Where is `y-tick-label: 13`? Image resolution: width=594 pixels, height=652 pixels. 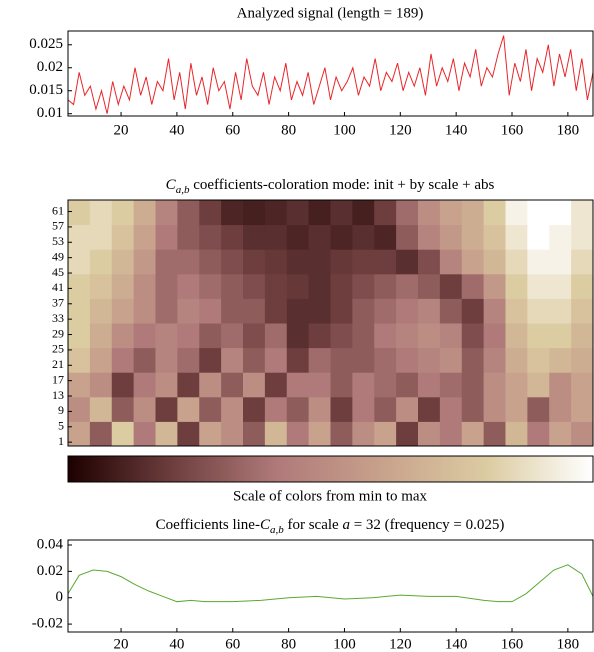
y-tick-label: 13 is located at coordinates (58, 395).